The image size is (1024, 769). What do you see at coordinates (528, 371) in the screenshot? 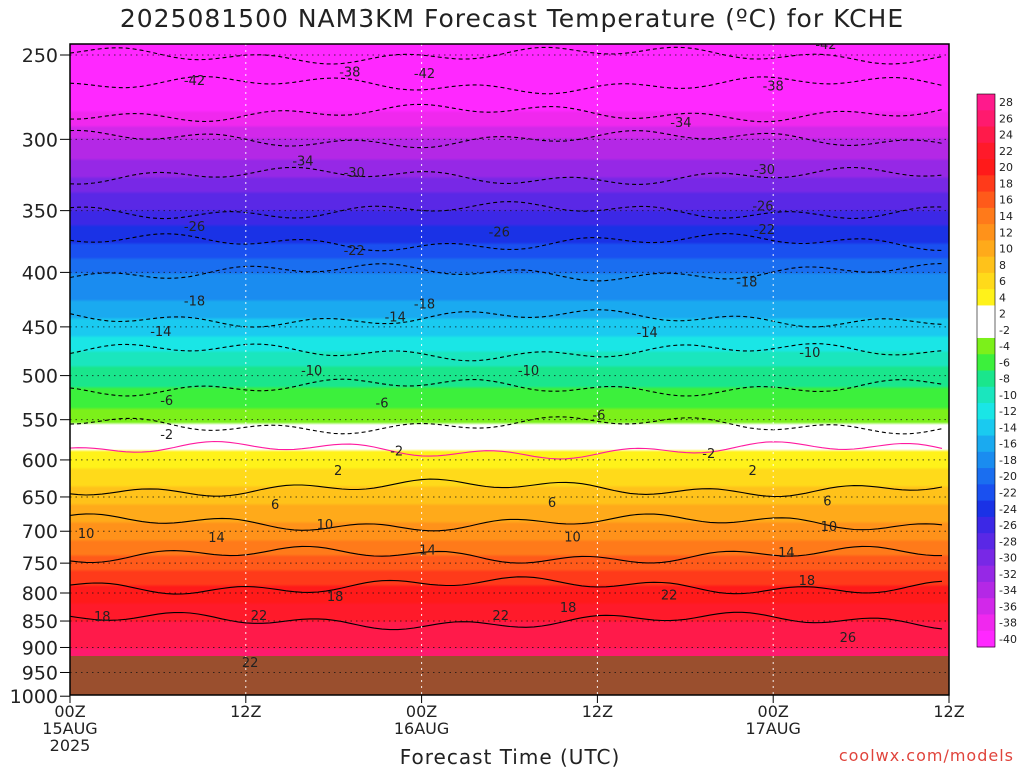
I see `contour-label-25: -10` at bounding box center [528, 371].